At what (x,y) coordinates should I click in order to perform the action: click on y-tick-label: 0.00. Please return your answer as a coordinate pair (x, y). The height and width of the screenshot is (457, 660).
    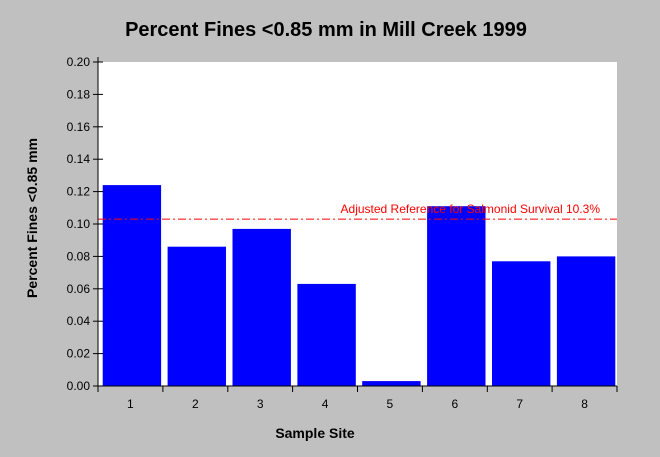
    Looking at the image, I should click on (79, 386).